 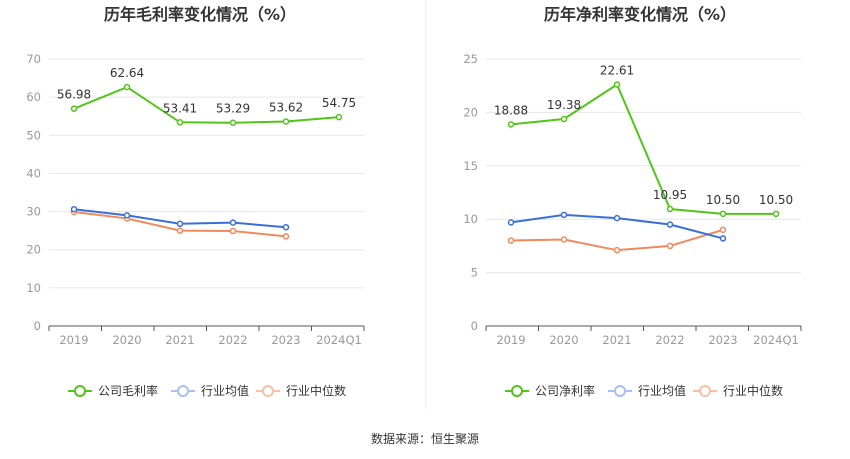 I want to click on data-label: 10.95, so click(x=670, y=195).